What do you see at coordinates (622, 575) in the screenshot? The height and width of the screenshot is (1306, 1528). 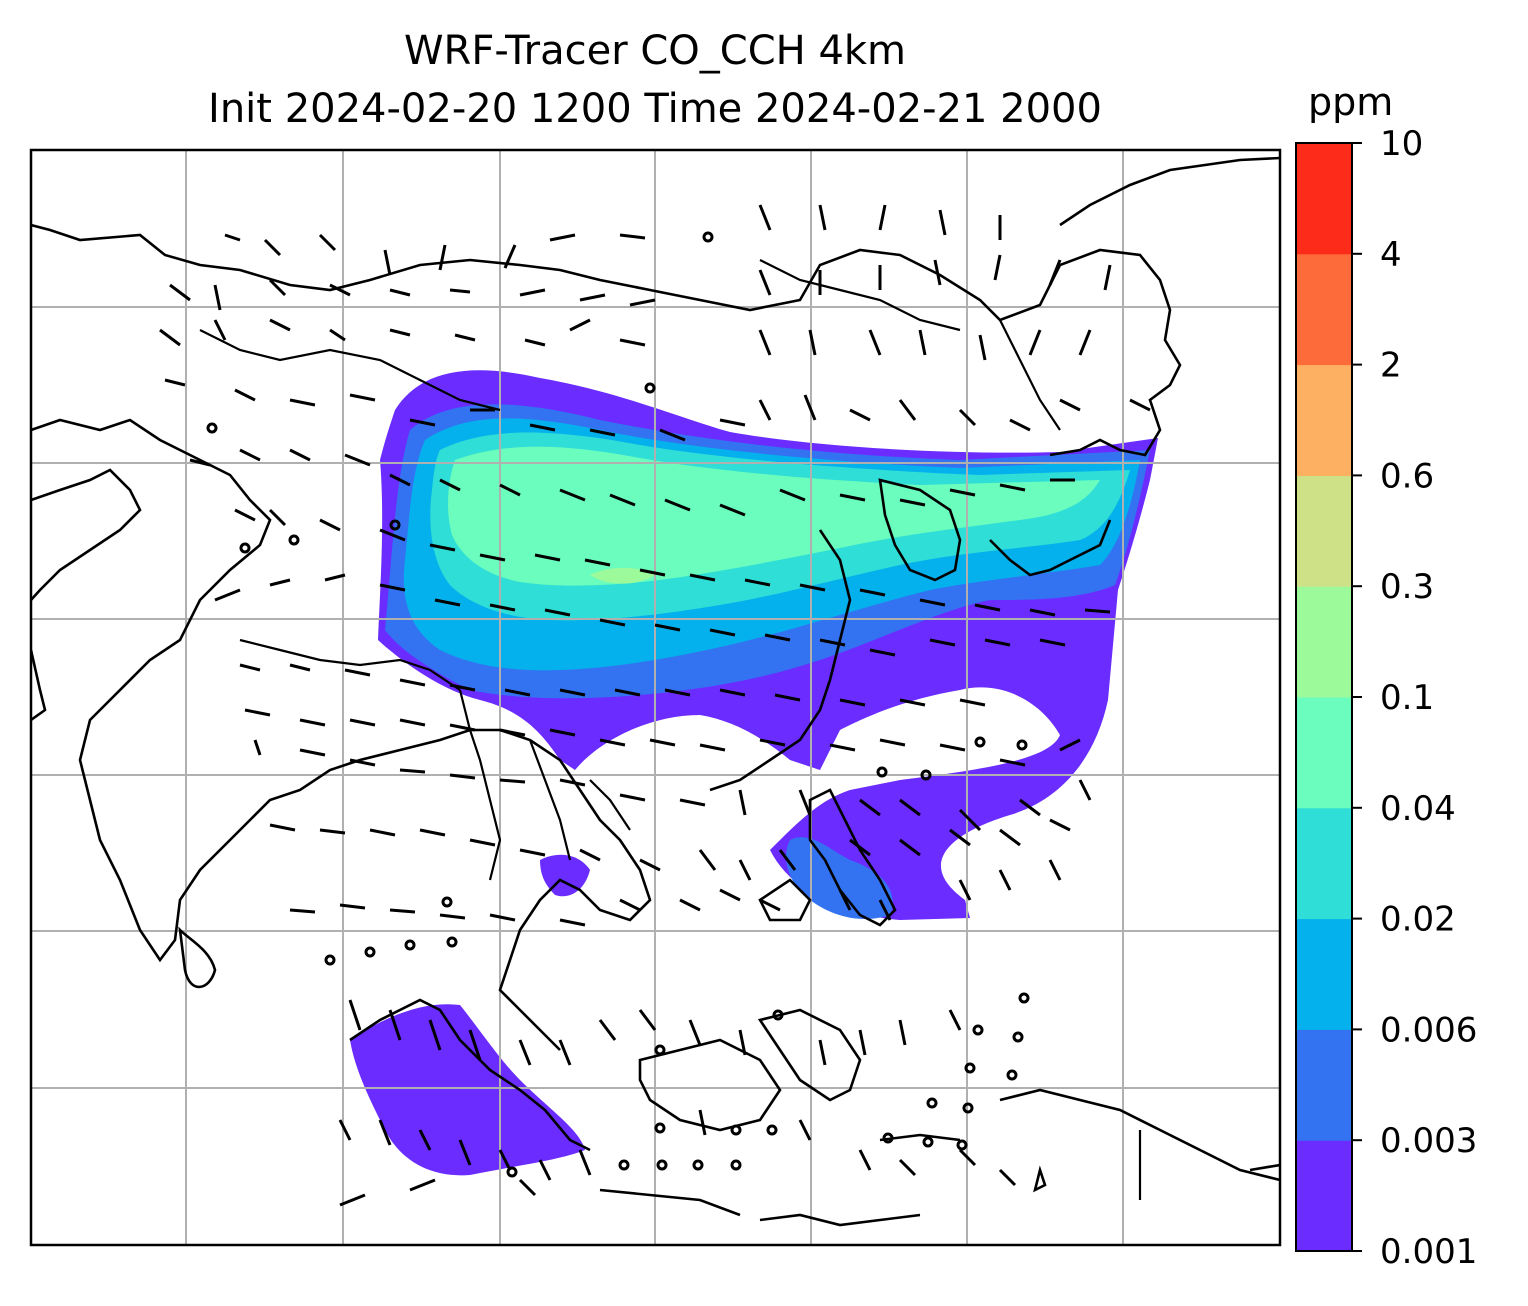 I see `plume-level6` at bounding box center [622, 575].